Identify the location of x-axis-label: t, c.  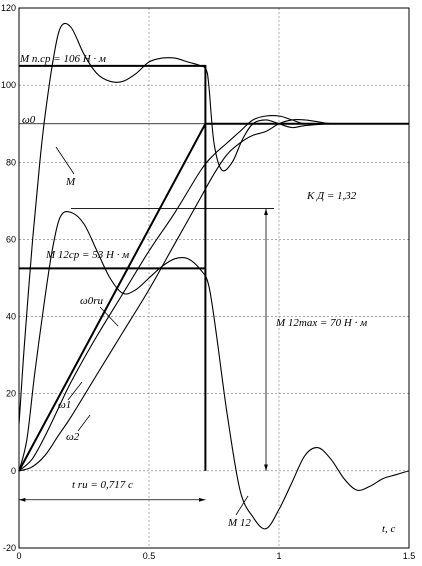
(389, 529).